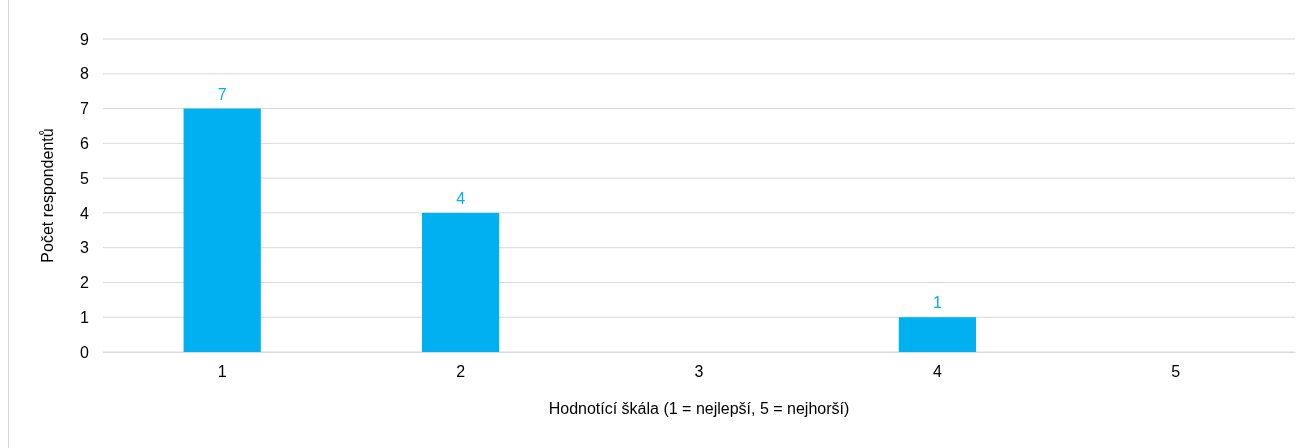  I want to click on x-tick-label: 1, so click(222, 372).